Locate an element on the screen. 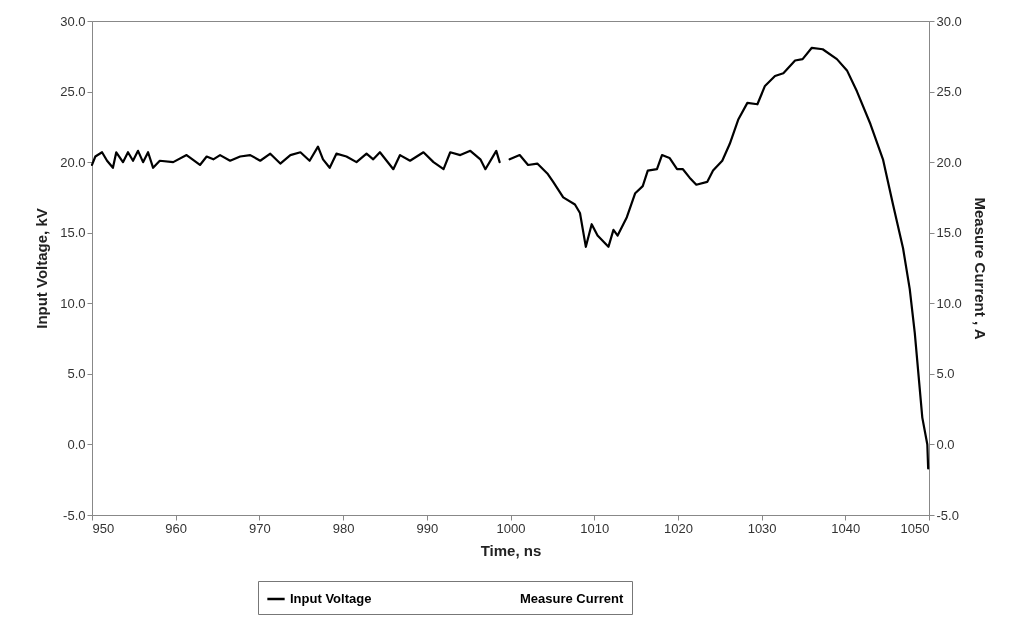 Image resolution: width=1010 pixels, height=630 pixels. y2-tick-label: 30.0 is located at coordinates (949, 21).